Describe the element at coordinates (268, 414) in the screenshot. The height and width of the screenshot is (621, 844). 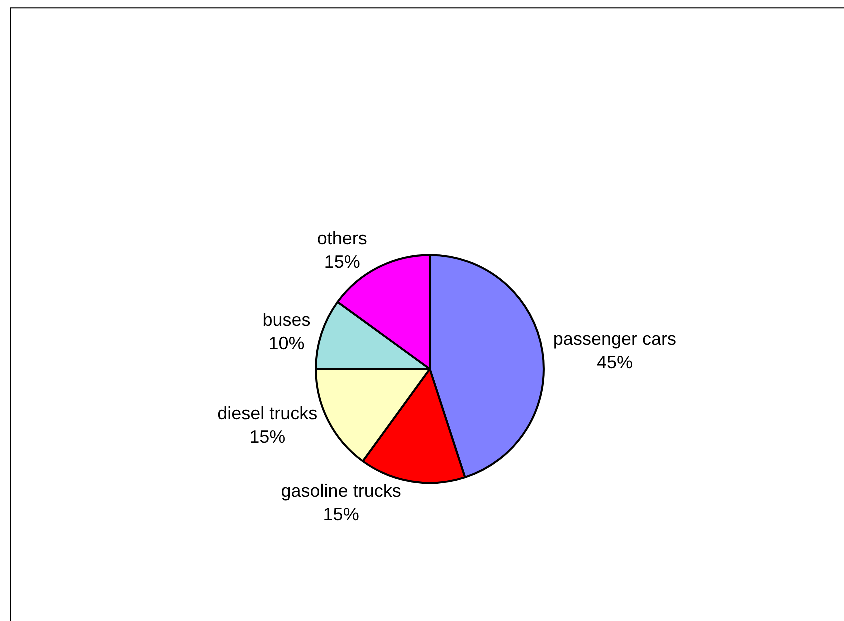
I see `slice-label: diesel trucks` at that location.